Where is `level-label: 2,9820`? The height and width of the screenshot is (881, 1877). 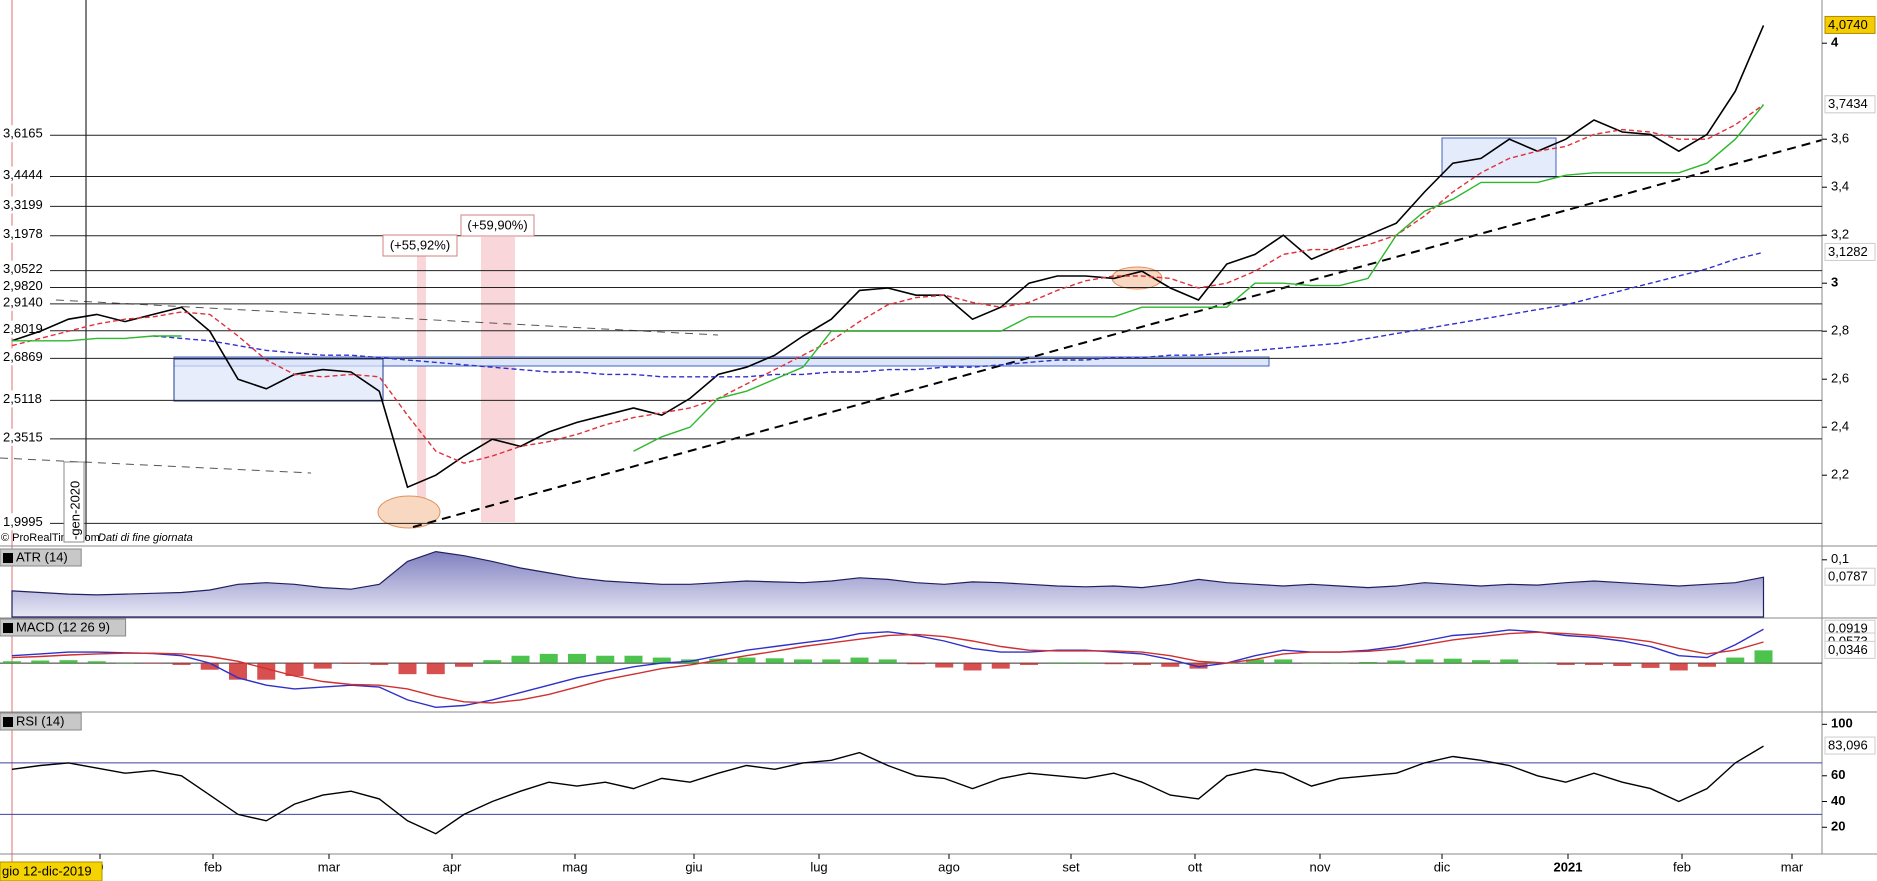
level-label: 2,9820 is located at coordinates (23, 285).